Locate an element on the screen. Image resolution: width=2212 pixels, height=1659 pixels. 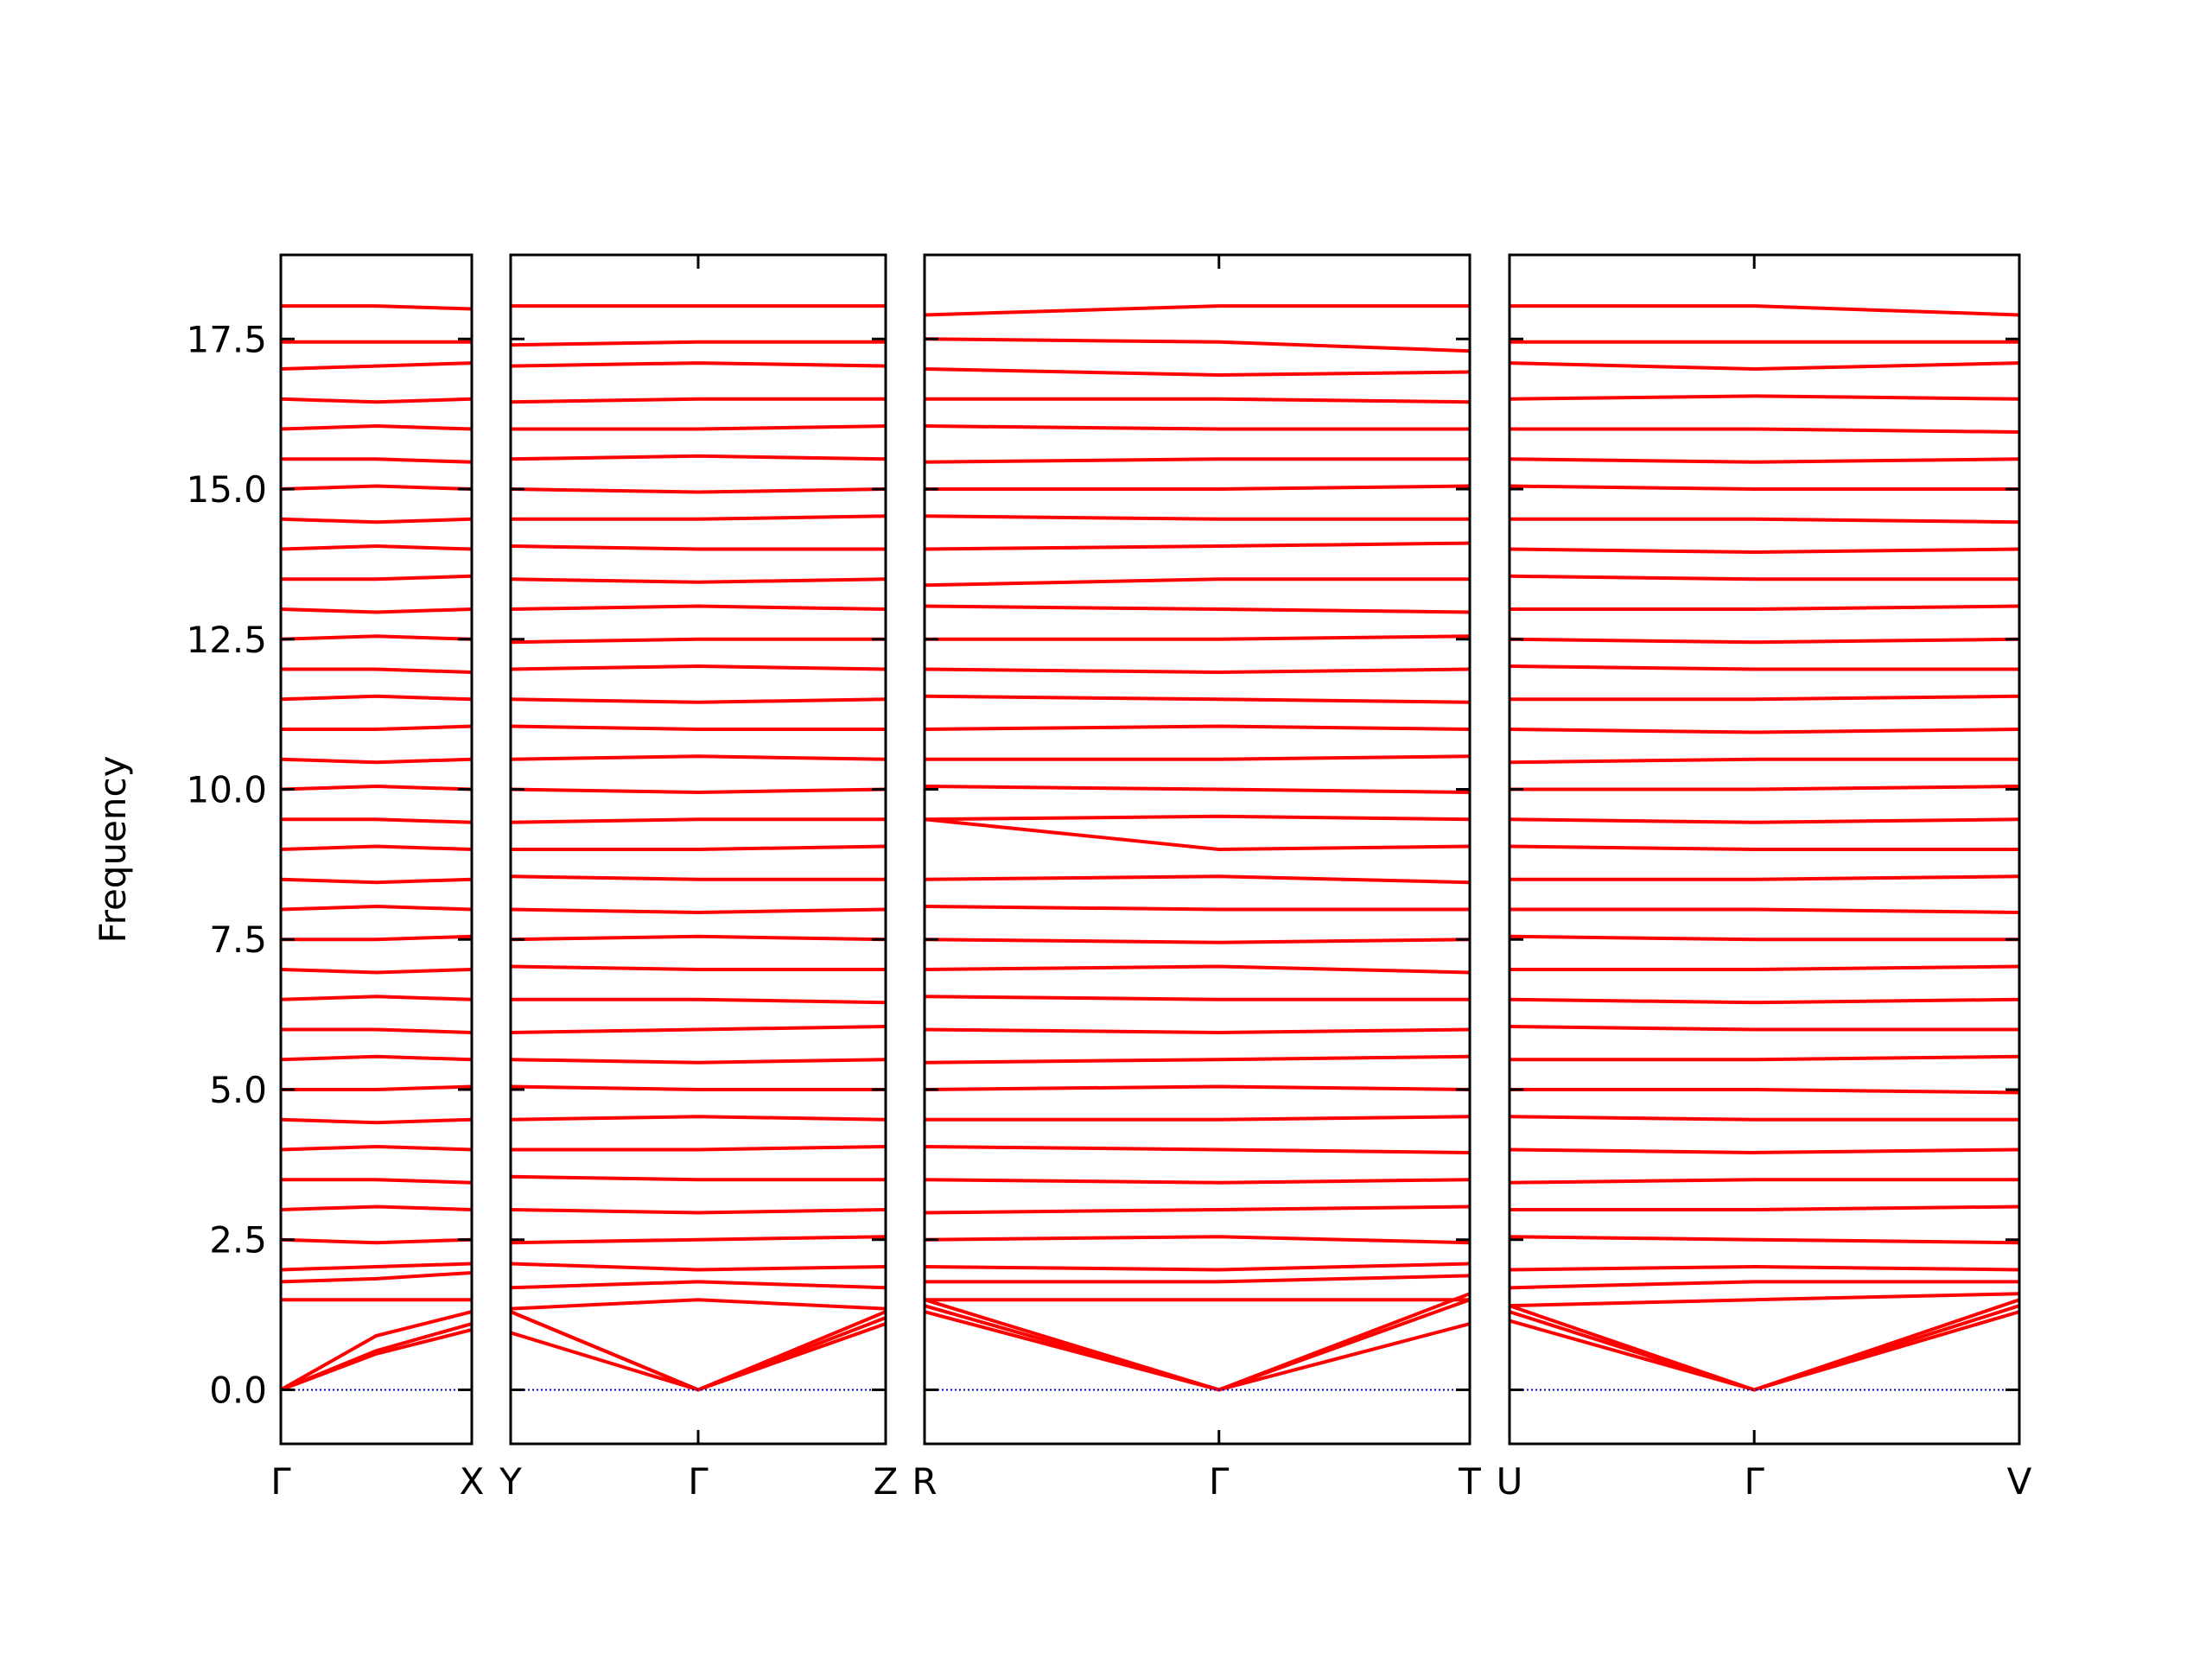
panel-frame is located at coordinates (376, 849).